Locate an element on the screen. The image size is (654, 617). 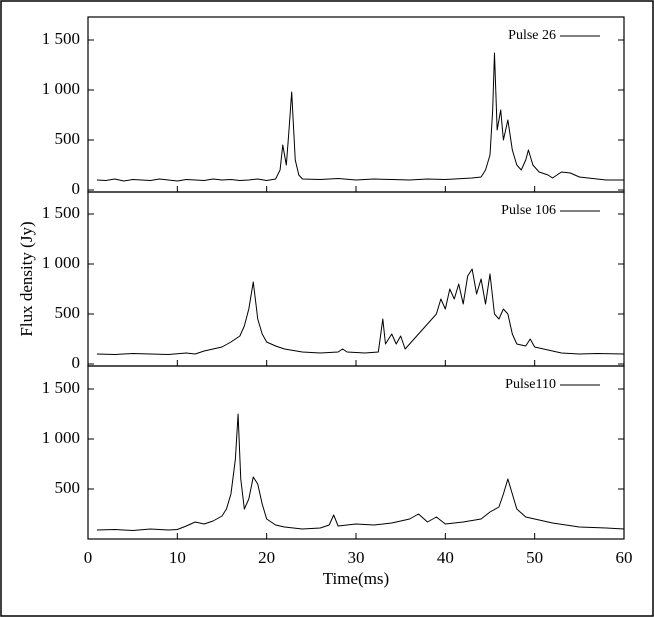
x-axis-label: Time(ms) is located at coordinates (356, 578).